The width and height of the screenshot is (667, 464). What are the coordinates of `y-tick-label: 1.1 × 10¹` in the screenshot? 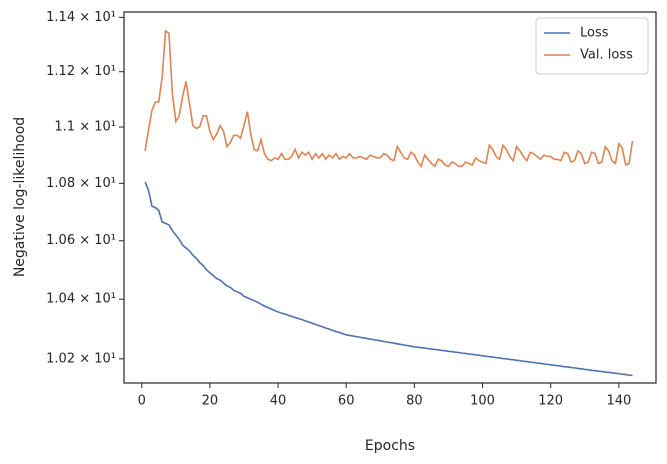 It's located at (85, 127).